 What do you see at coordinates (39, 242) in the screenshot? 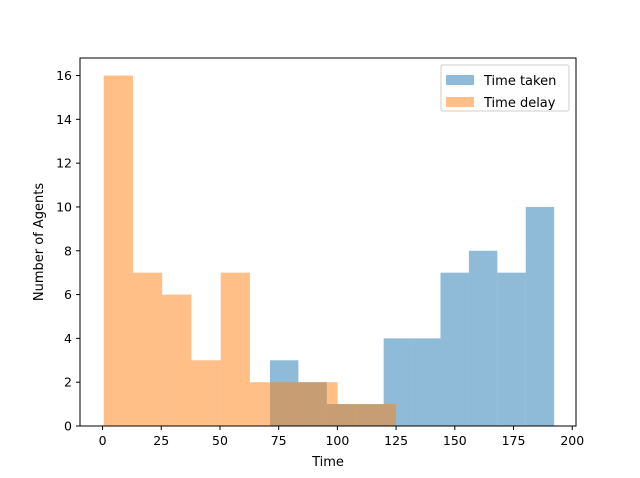
I see `y-axis-label: Number of Agents` at bounding box center [39, 242].